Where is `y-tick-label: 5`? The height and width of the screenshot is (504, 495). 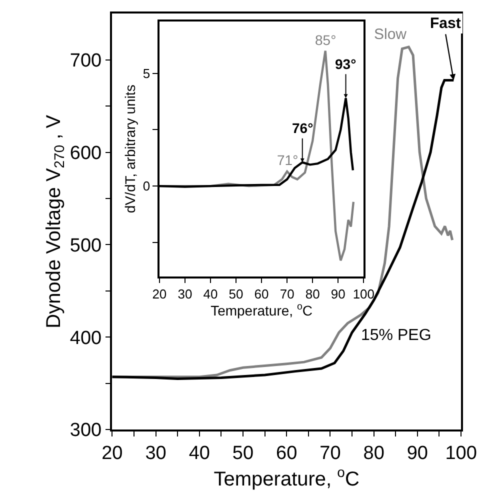 y-tick-label: 5 is located at coordinates (146, 73).